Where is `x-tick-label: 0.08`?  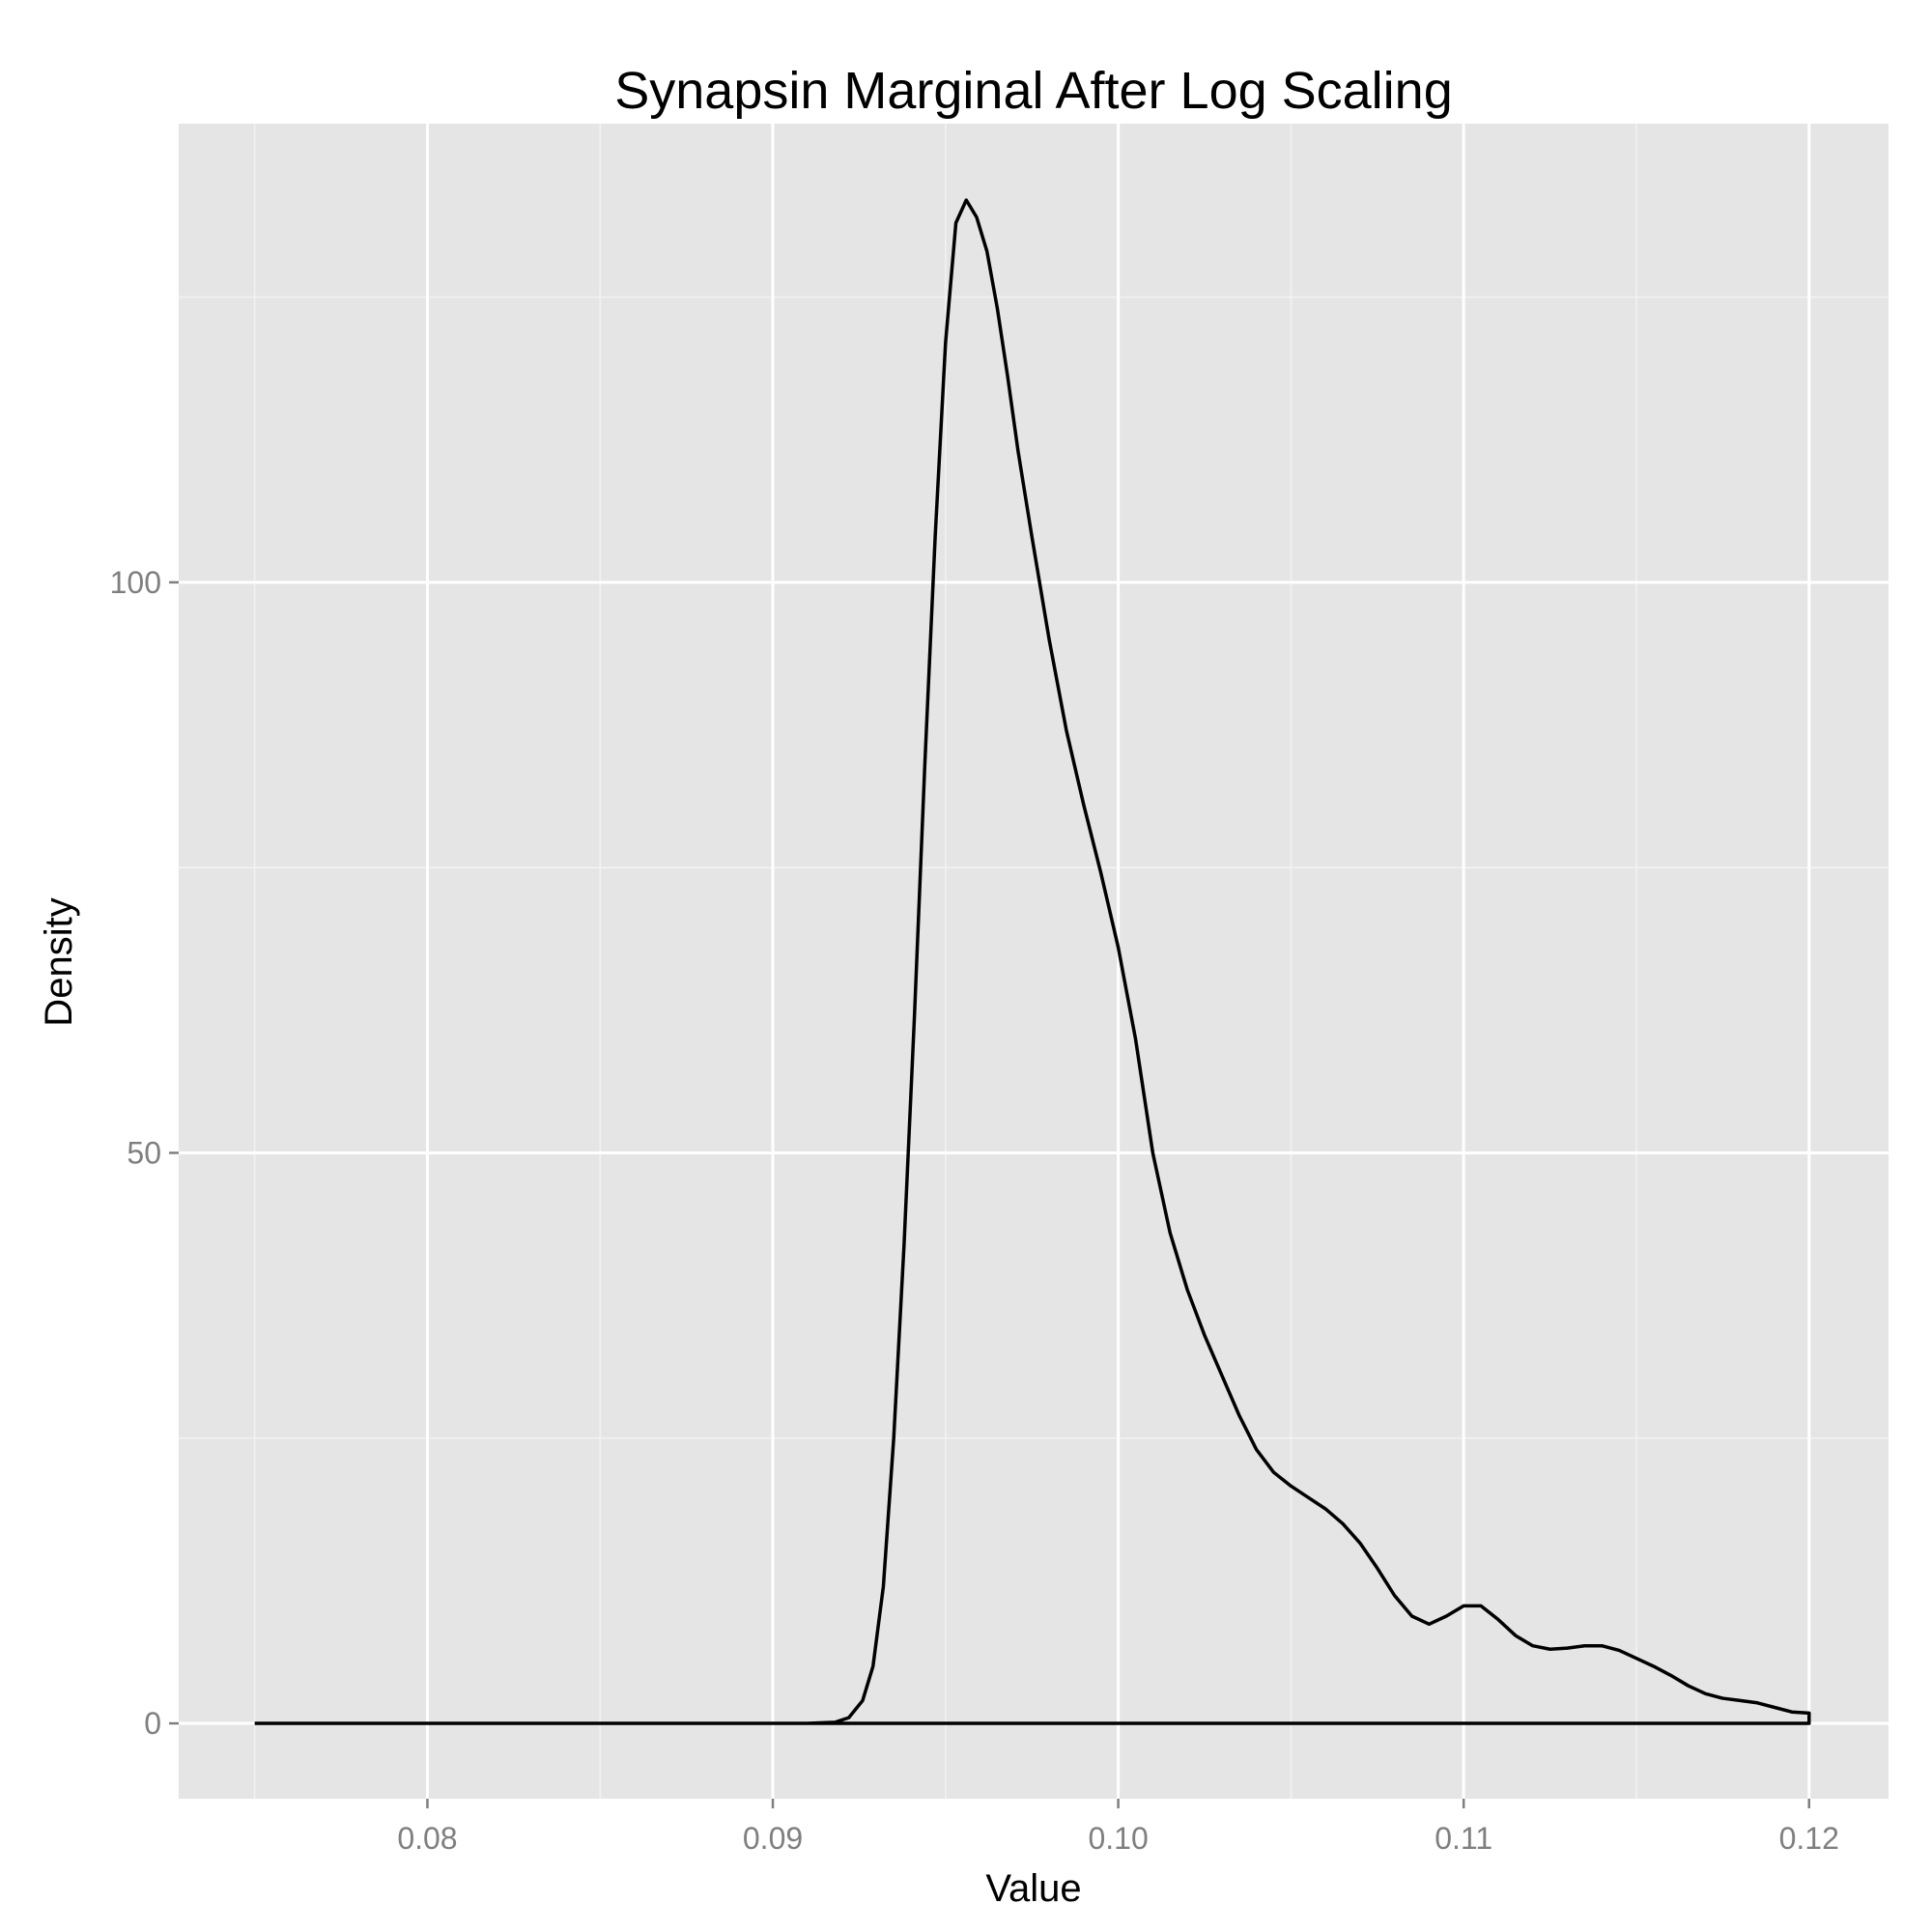
x-tick-label: 0.08 is located at coordinates (427, 1838).